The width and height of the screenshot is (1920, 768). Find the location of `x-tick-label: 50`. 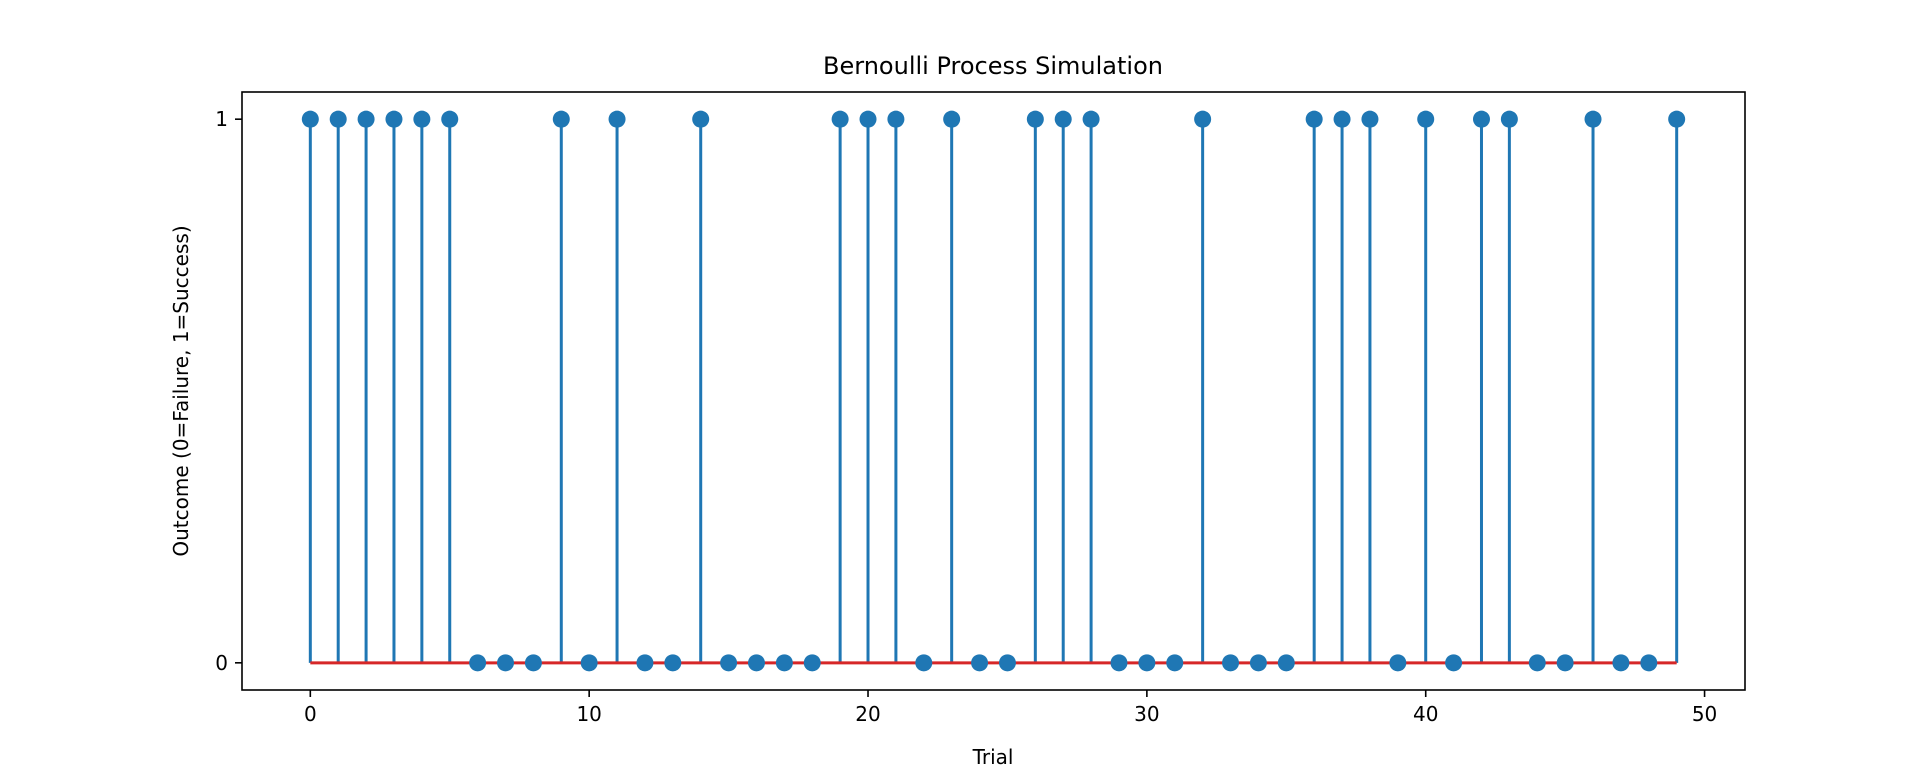

x-tick-label: 50 is located at coordinates (1704, 714).